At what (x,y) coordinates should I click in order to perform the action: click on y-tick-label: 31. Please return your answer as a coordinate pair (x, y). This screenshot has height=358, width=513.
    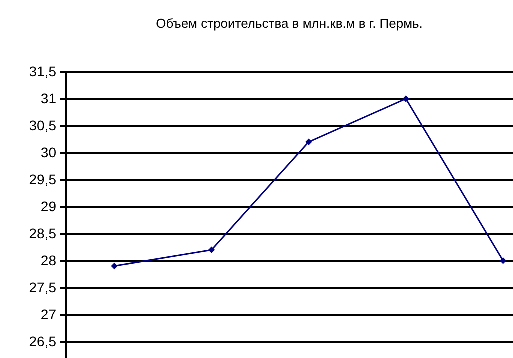
    Looking at the image, I should click on (48, 98).